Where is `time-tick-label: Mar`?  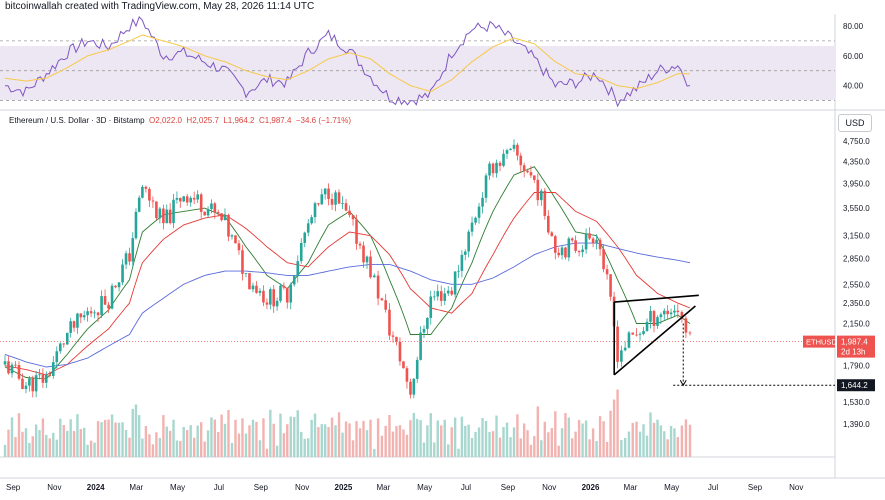
time-tick-label: Mar is located at coordinates (136, 487).